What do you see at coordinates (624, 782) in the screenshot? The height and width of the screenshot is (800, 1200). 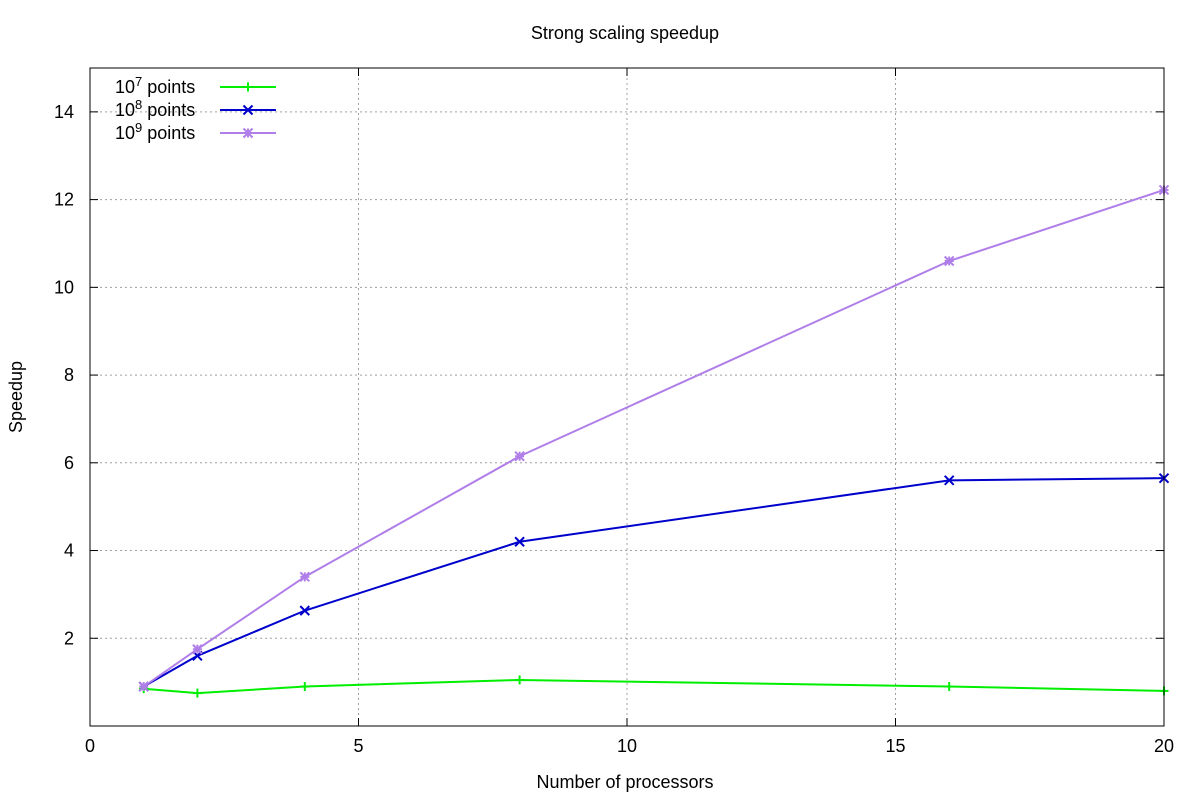 I see `x-axis-label: Number of processors` at bounding box center [624, 782].